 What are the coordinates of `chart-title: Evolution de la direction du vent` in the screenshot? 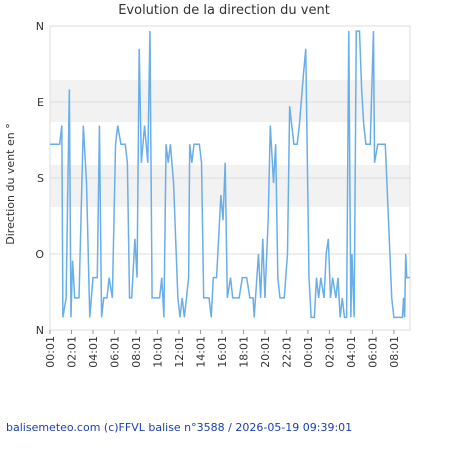 It's located at (224, 10).